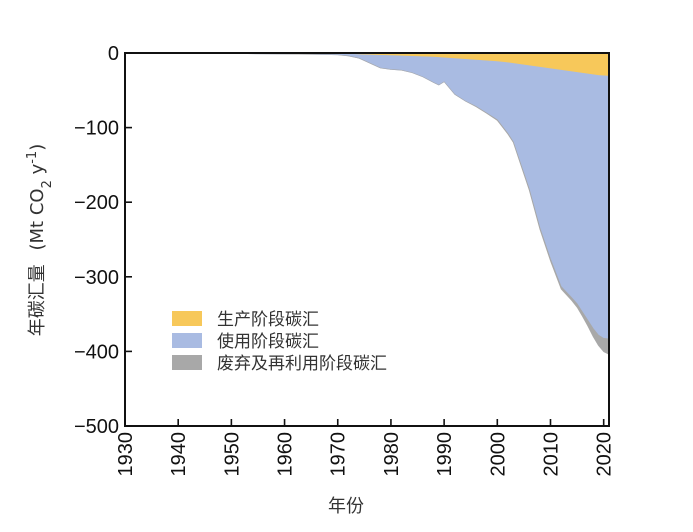 This screenshot has width=693, height=532. What do you see at coordinates (96, 129) in the screenshot?
I see `y-tick-label: −100` at bounding box center [96, 129].